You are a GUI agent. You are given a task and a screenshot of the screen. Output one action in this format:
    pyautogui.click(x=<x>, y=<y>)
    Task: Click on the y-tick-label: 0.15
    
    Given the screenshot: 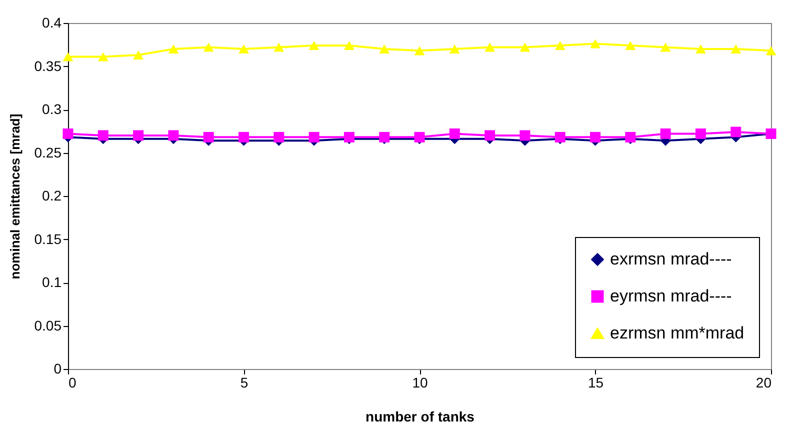 What is the action you would take?
    pyautogui.click(x=48, y=238)
    